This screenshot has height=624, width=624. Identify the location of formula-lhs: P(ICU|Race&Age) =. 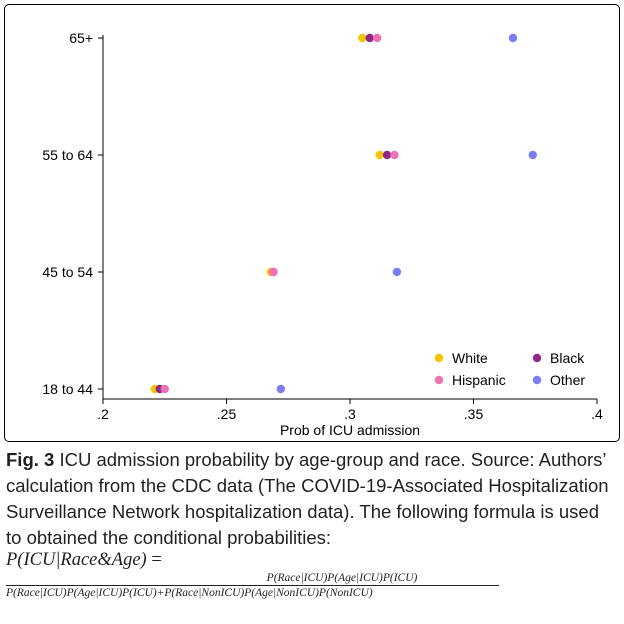
(84, 560).